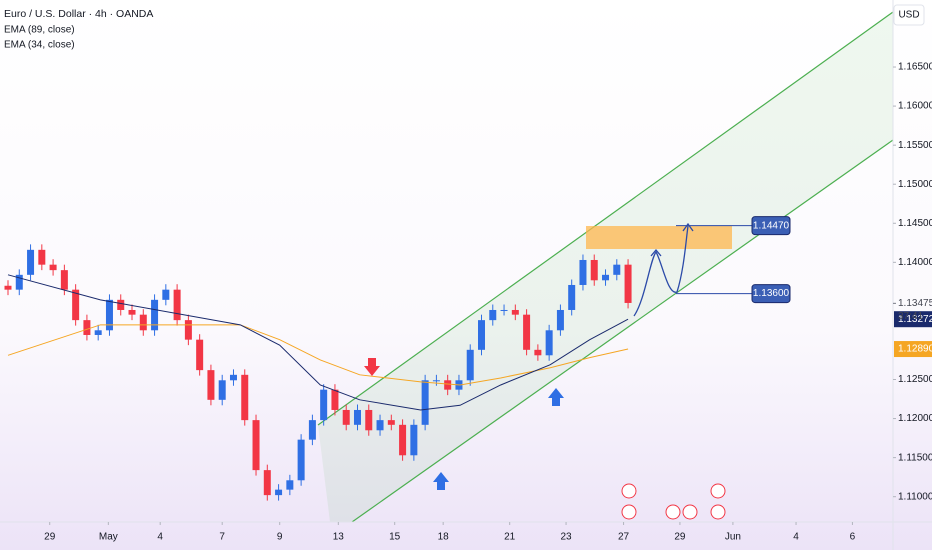  I want to click on last-price-label: 1.13475, so click(915, 303).